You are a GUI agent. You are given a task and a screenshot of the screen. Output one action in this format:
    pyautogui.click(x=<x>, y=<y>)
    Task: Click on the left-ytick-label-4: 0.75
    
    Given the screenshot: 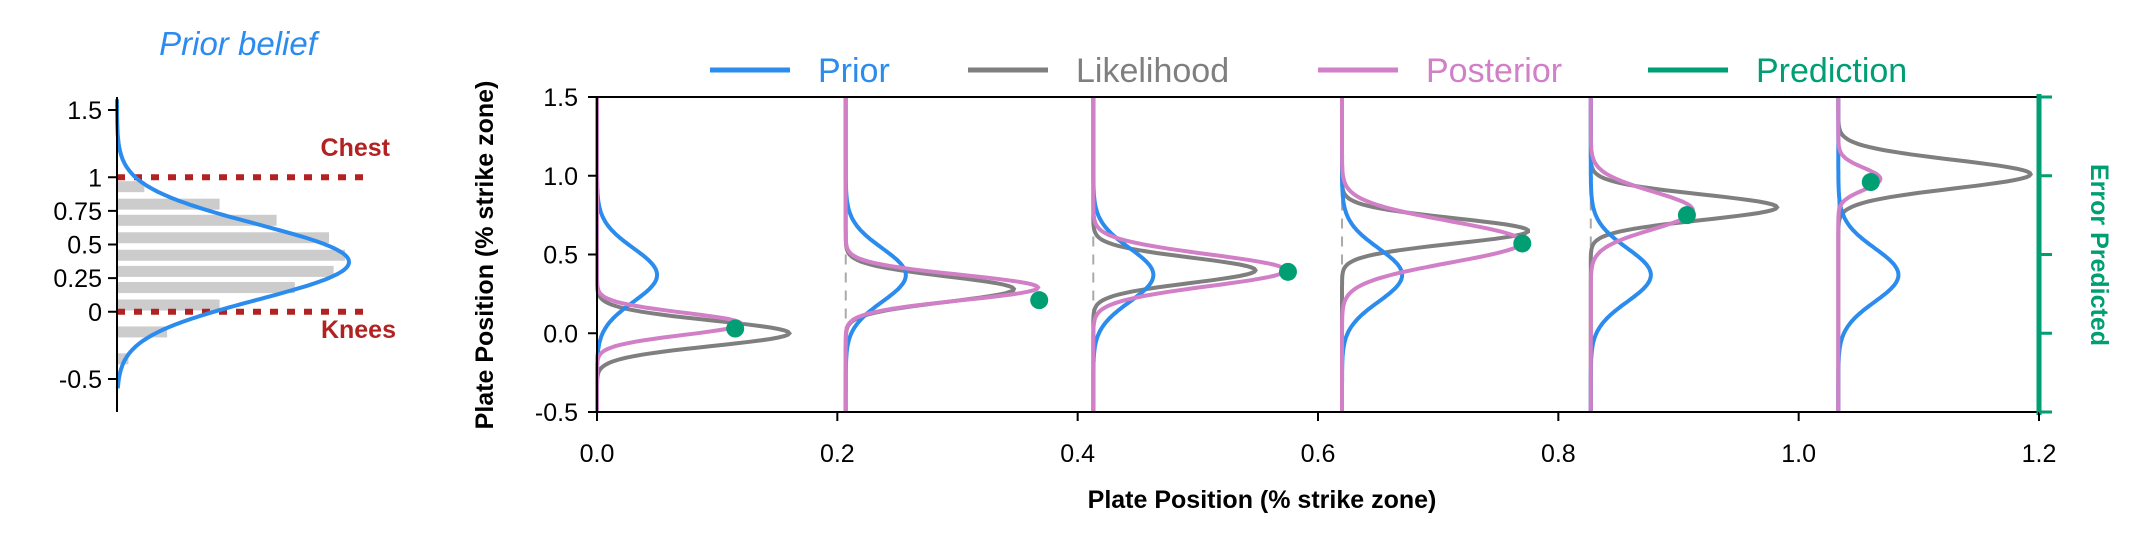 What is the action you would take?
    pyautogui.click(x=77, y=212)
    